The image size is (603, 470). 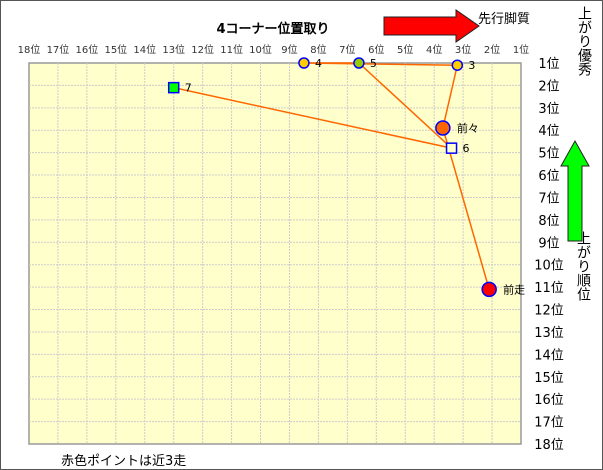 I want to click on x-tick-label: 7位, so click(x=347, y=49).